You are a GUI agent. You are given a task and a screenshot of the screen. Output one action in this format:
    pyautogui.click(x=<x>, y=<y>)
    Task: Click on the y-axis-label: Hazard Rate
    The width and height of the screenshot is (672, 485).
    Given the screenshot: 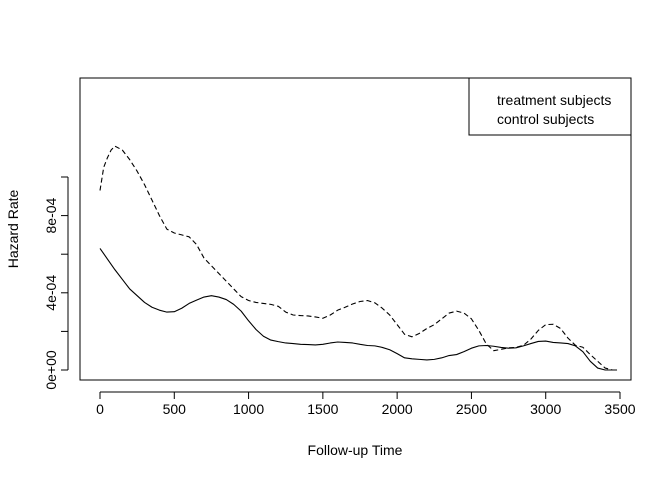 What is the action you would take?
    pyautogui.click(x=13, y=228)
    